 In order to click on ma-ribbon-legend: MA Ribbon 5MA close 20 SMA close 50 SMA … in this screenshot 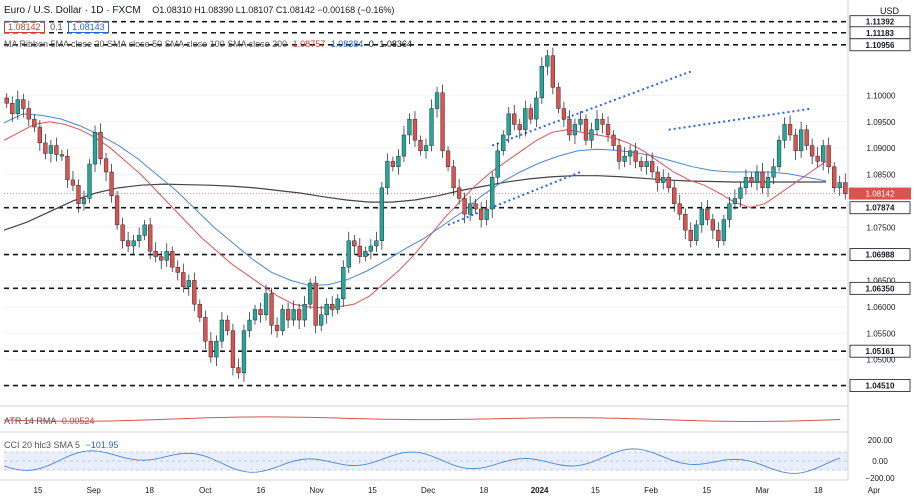, I will do `click(209, 44)`.